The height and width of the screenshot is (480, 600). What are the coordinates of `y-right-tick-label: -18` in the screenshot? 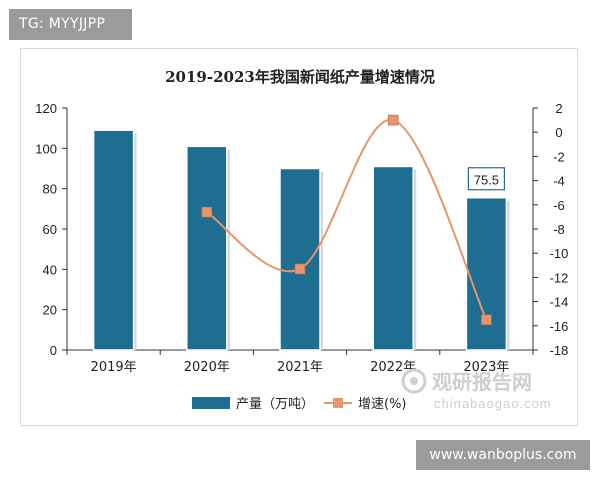 It's located at (559, 350).